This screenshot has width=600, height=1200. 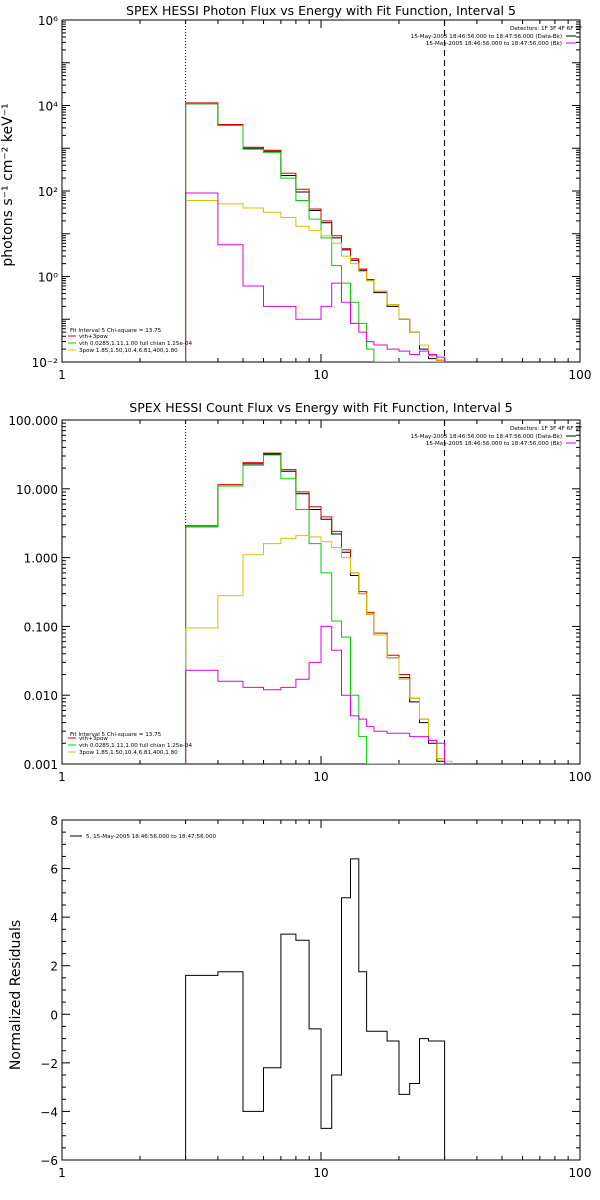 I want to click on y-tick-label: 10⁶, so click(x=48, y=21).